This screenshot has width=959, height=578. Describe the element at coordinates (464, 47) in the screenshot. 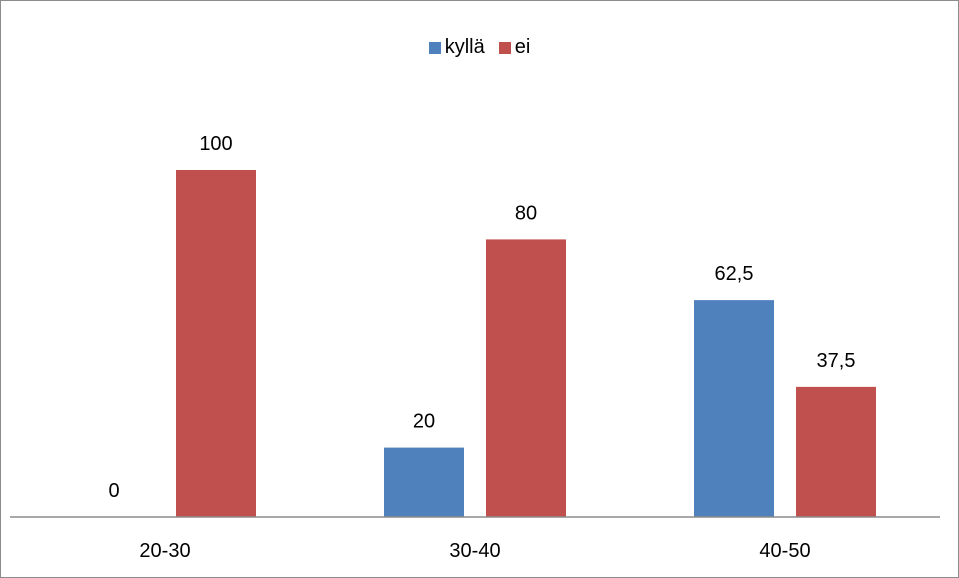

I see `legend-label-kylla: kyllä` at that location.